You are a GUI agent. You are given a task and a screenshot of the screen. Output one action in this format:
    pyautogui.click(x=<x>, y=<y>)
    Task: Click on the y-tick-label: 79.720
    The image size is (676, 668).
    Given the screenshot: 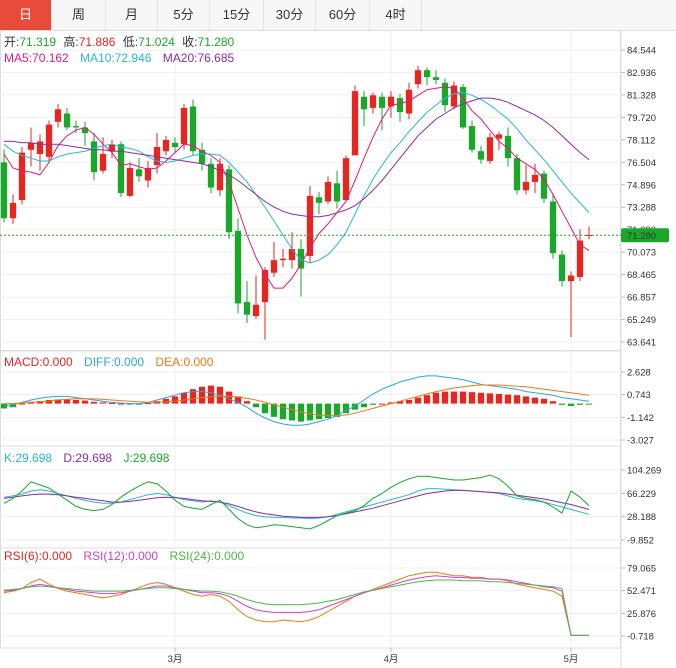 What is the action you would take?
    pyautogui.click(x=641, y=118)
    